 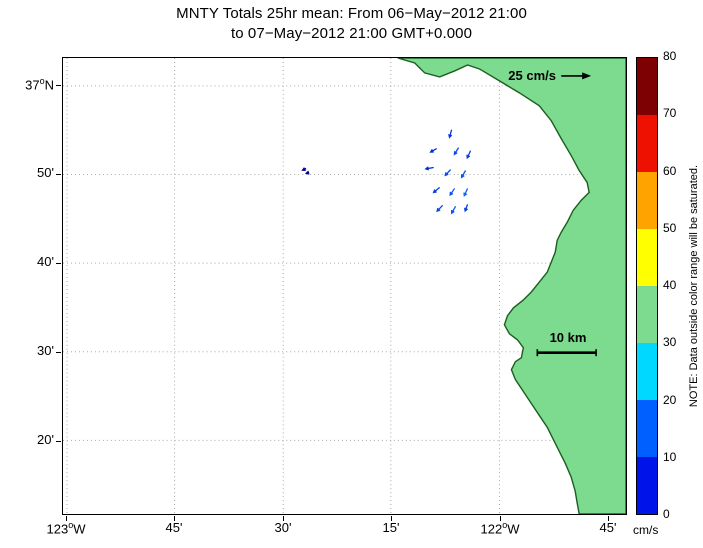 What do you see at coordinates (45, 350) in the screenshot?
I see `y-tick-label: 30'` at bounding box center [45, 350].